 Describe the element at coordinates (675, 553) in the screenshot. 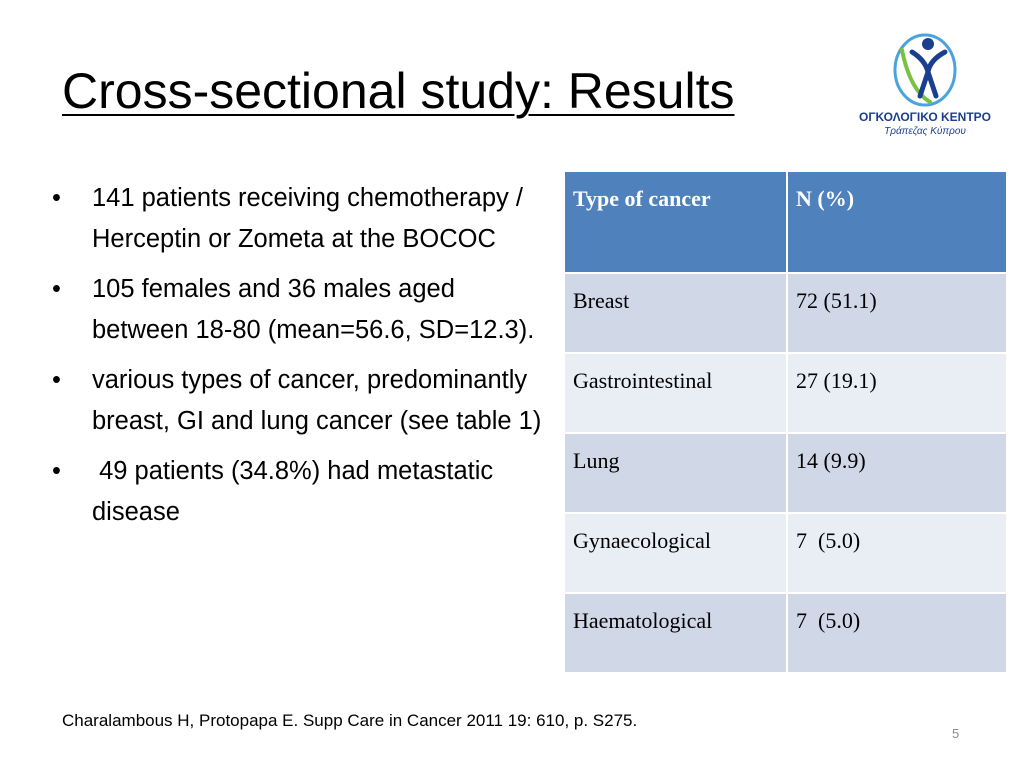

I see `cancer-type-cell: Gynaecological` at that location.